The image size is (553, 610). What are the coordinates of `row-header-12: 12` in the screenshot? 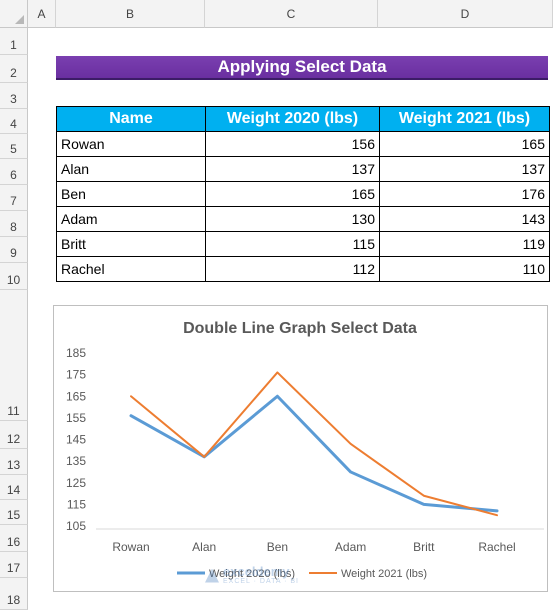 It's located at (14, 435).